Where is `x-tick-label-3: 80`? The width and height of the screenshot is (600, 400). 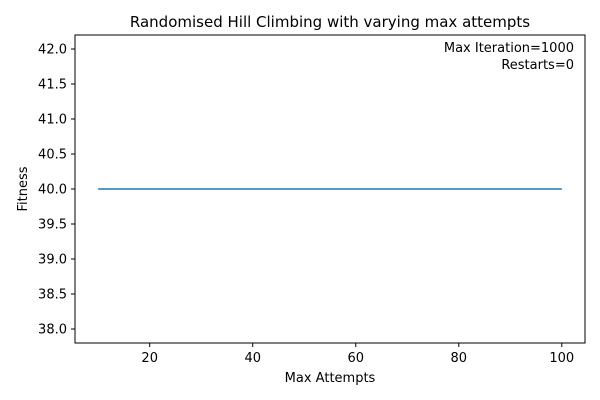
x-tick-label-3: 80 is located at coordinates (459, 358).